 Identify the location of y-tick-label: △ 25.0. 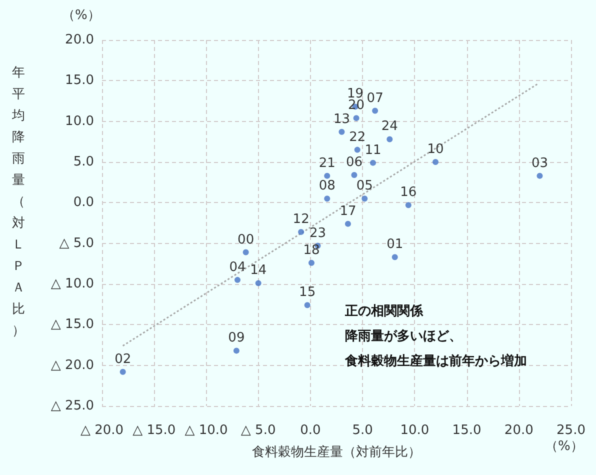
(72, 406).